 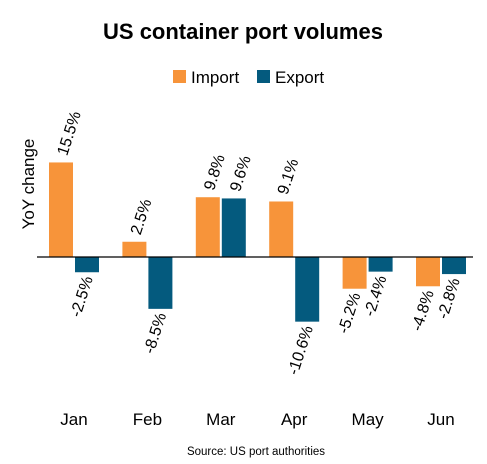 I want to click on bar-export-feb, so click(x=160, y=283).